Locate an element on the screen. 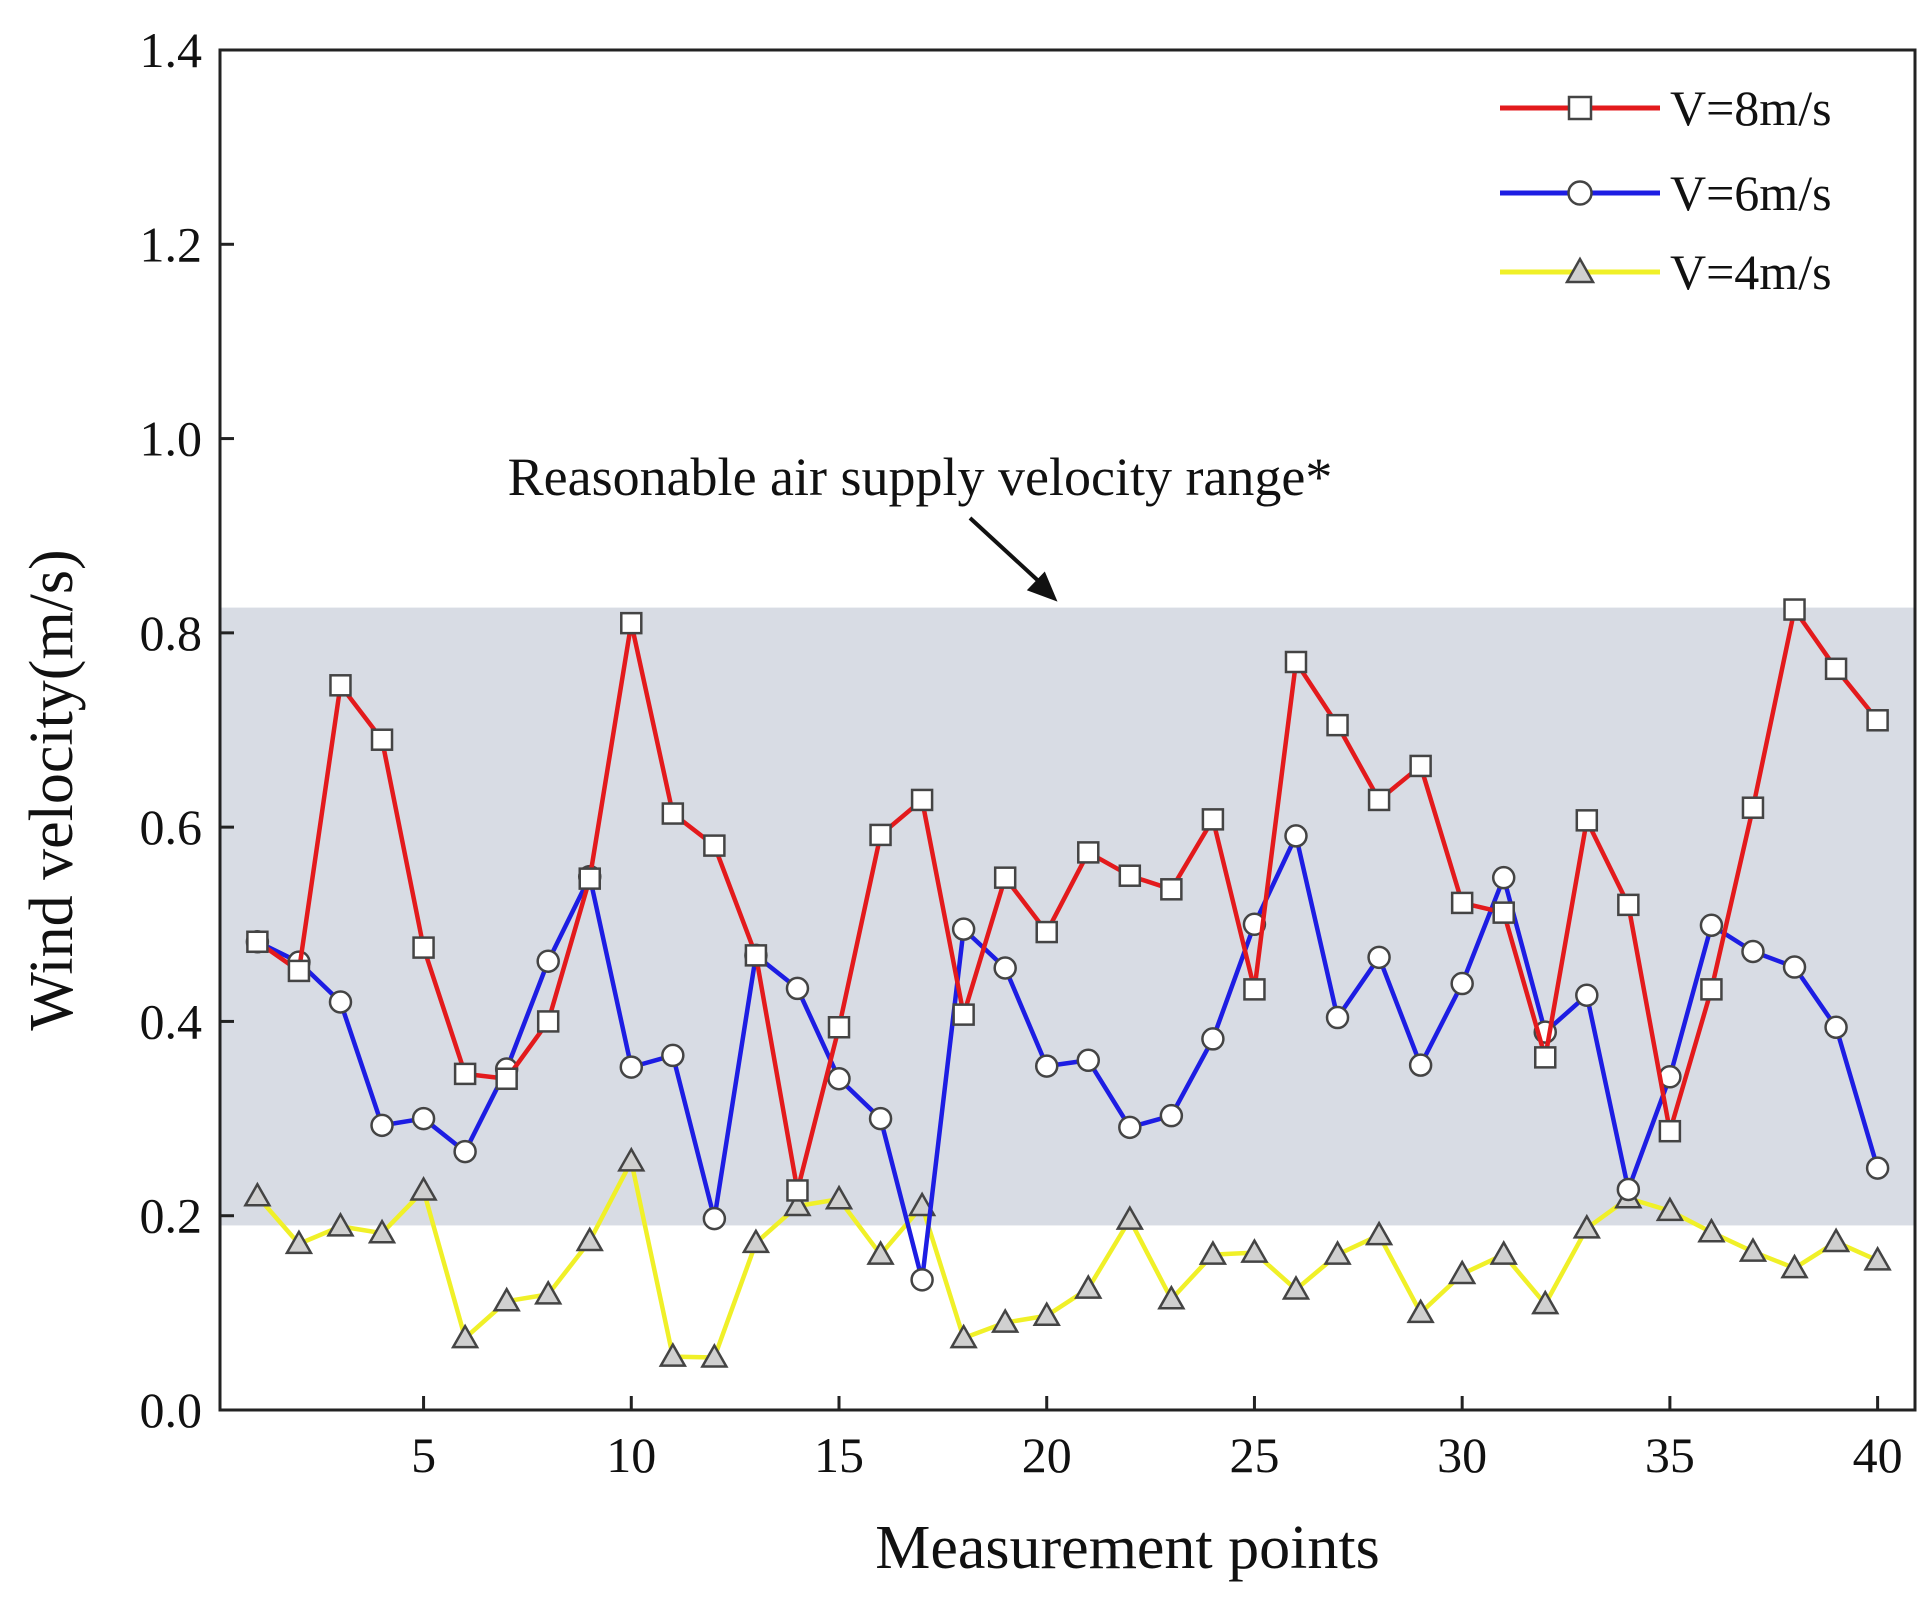 This screenshot has width=1929, height=1599. y-axis-title: Wind velocity(m/s) is located at coordinates (52, 789).